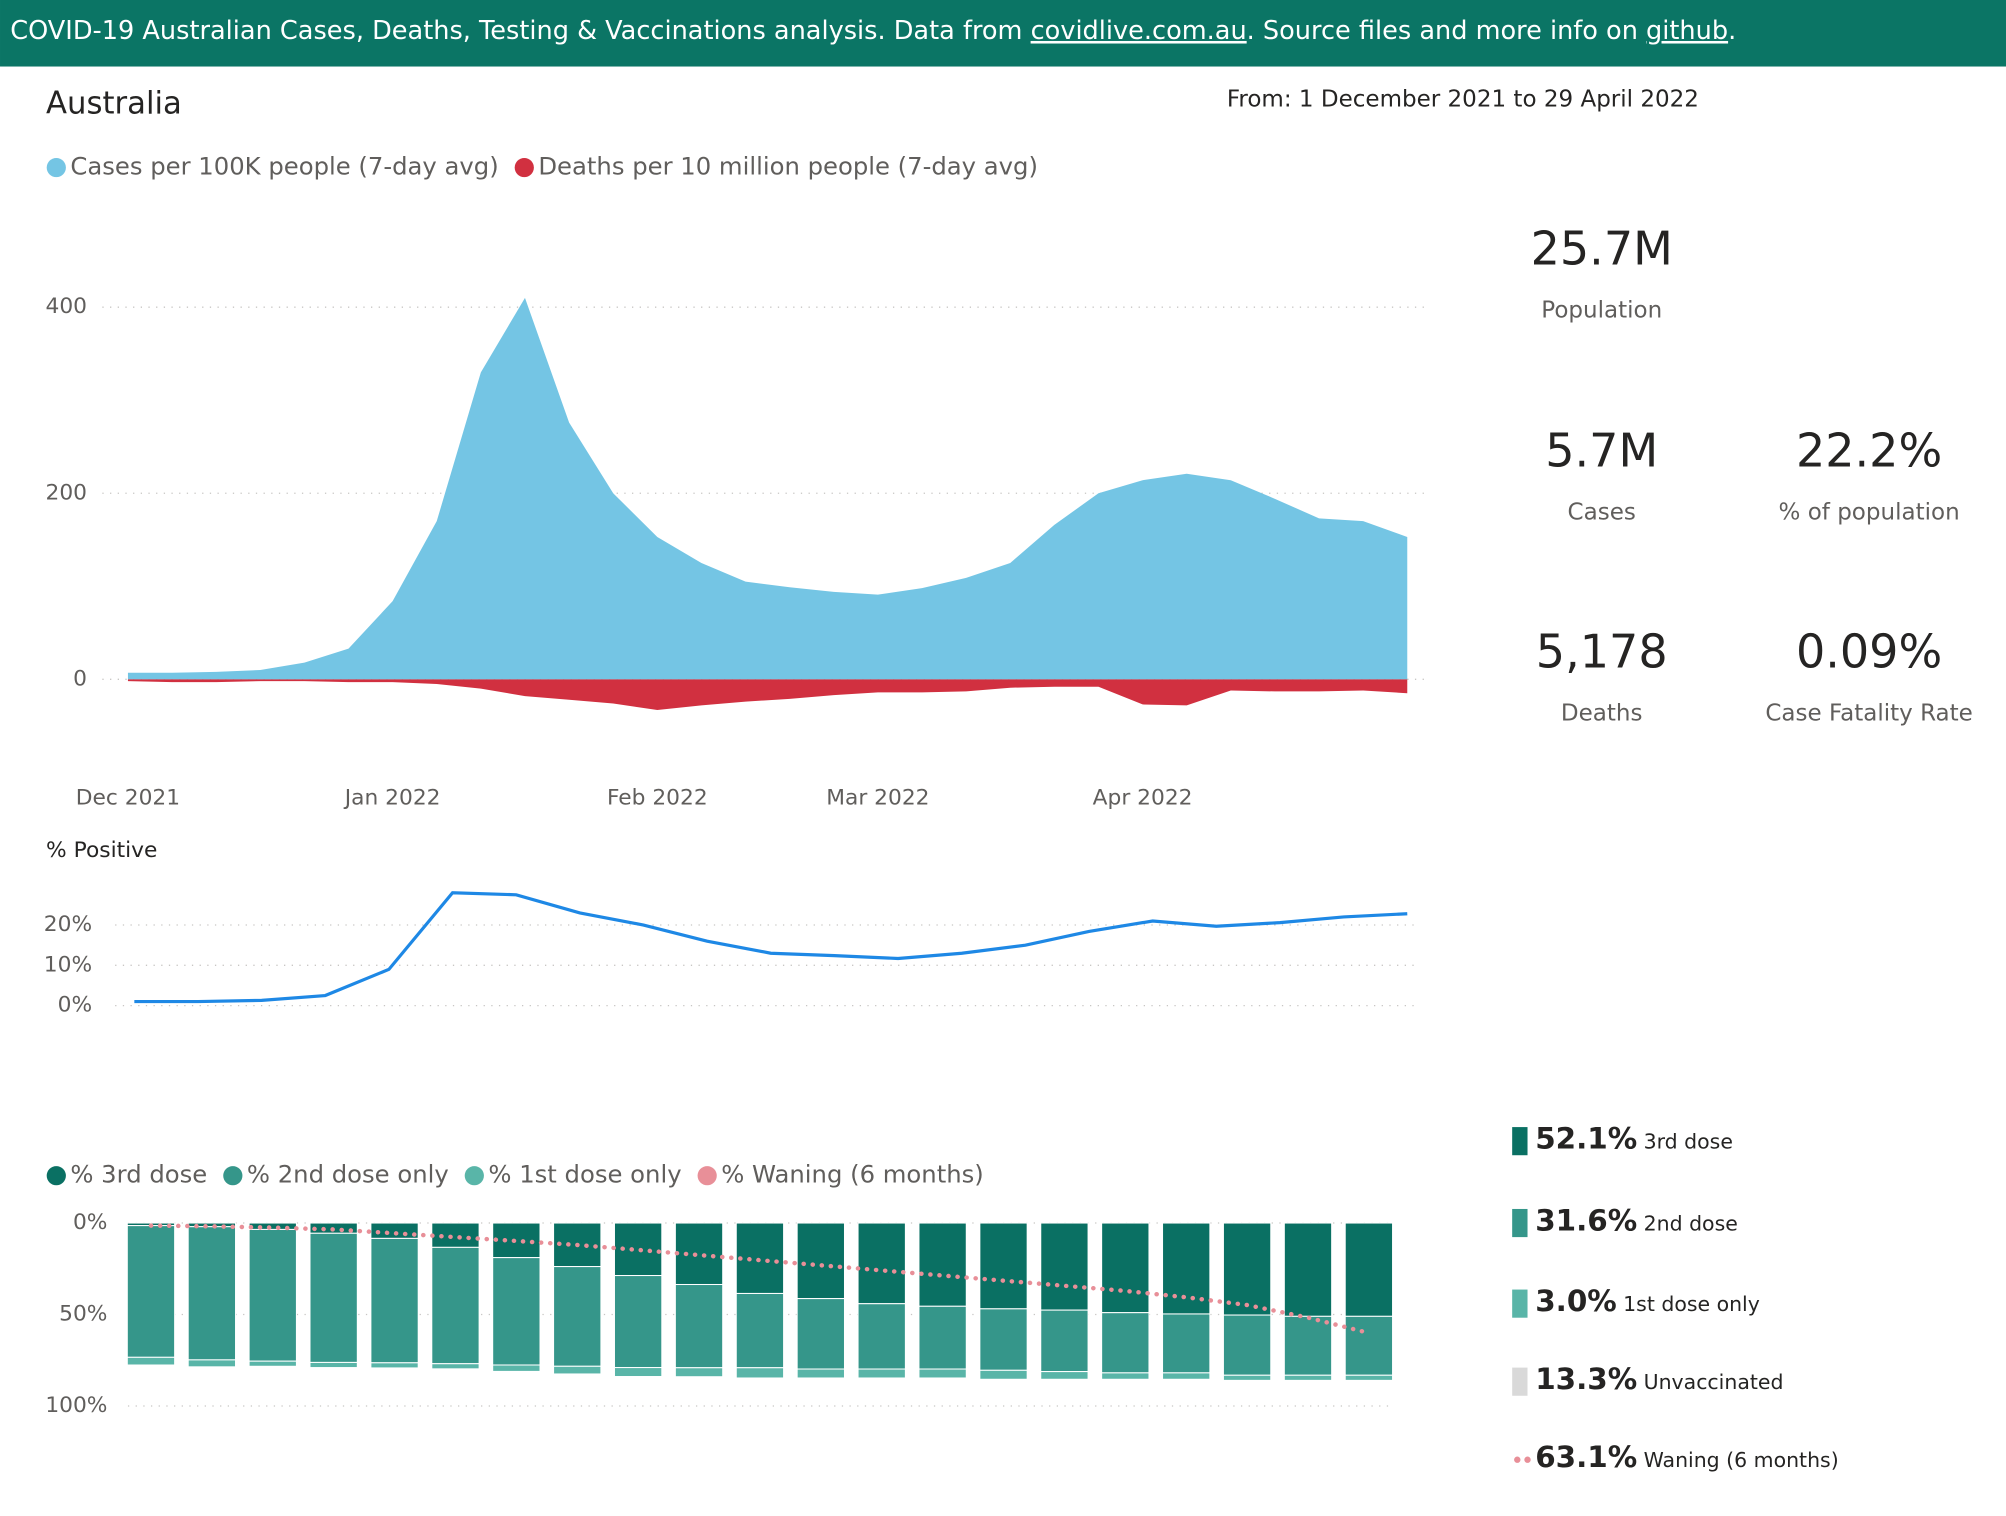 The height and width of the screenshot is (1516, 2006). What do you see at coordinates (1601, 451) in the screenshot?
I see `kpi-value: 5.7M` at bounding box center [1601, 451].